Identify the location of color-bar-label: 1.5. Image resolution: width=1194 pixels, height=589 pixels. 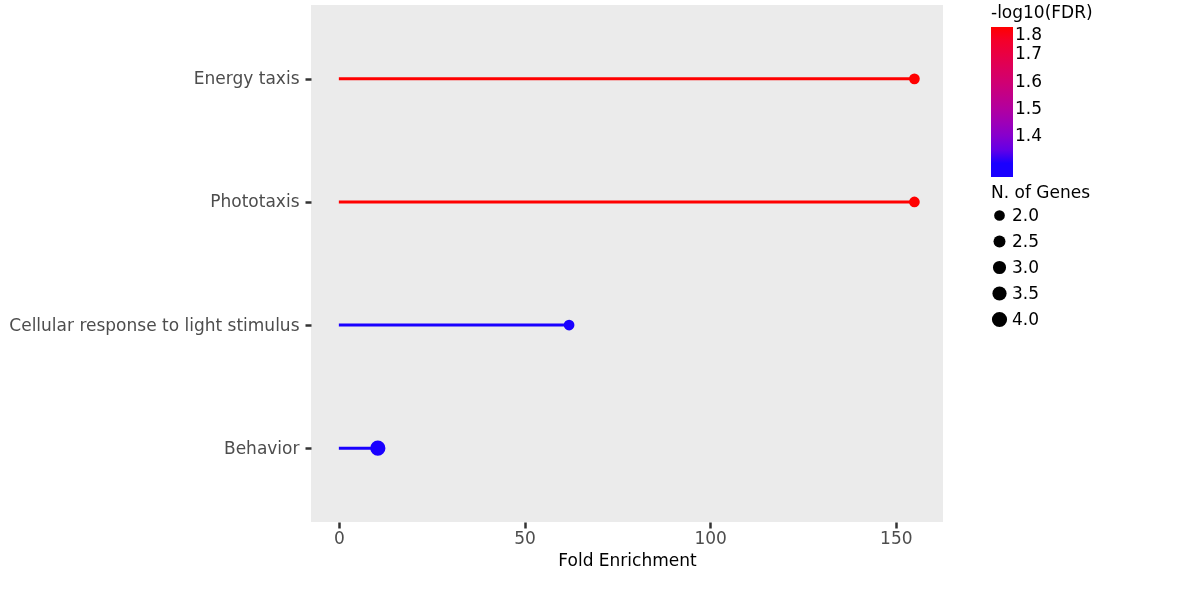
(1029, 107).